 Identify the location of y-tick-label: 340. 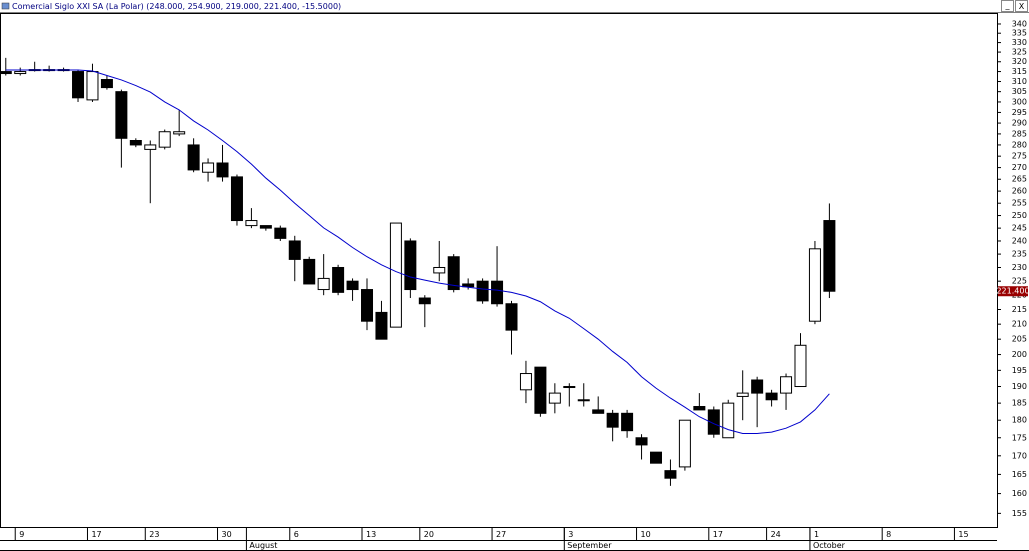
(1019, 23).